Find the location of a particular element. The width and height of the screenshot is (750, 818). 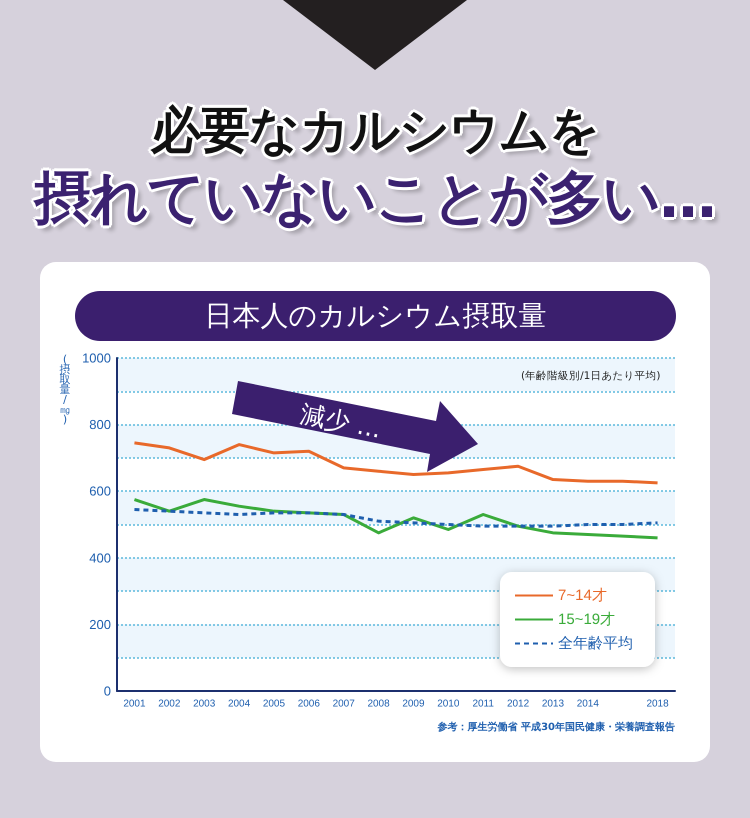

x-tick-label: 2006 is located at coordinates (309, 704).